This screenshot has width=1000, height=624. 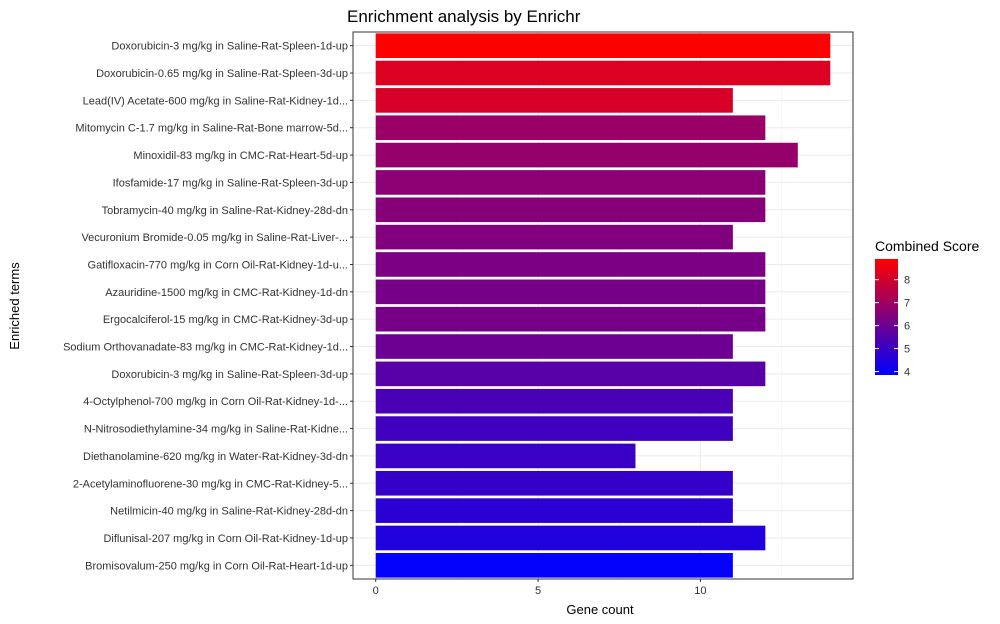 I want to click on chart-title: Enrichment analysis by Enrichr, so click(x=464, y=16).